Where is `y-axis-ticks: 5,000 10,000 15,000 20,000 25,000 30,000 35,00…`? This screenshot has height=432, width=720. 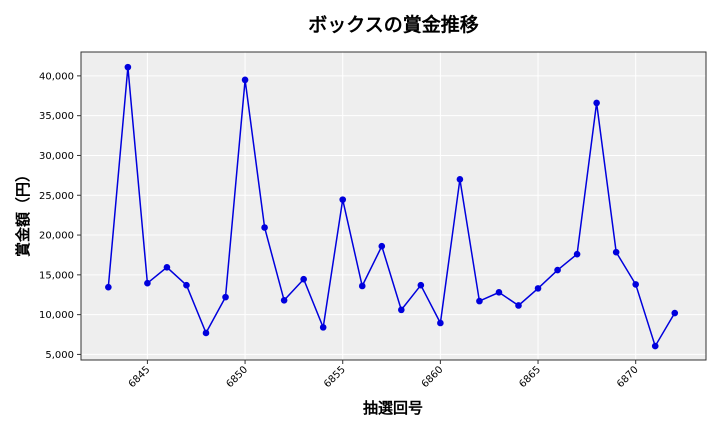
y-axis-ticks: 5,000 10,000 15,000 20,000 25,000 30,000 35,00… is located at coordinates (60, 216).